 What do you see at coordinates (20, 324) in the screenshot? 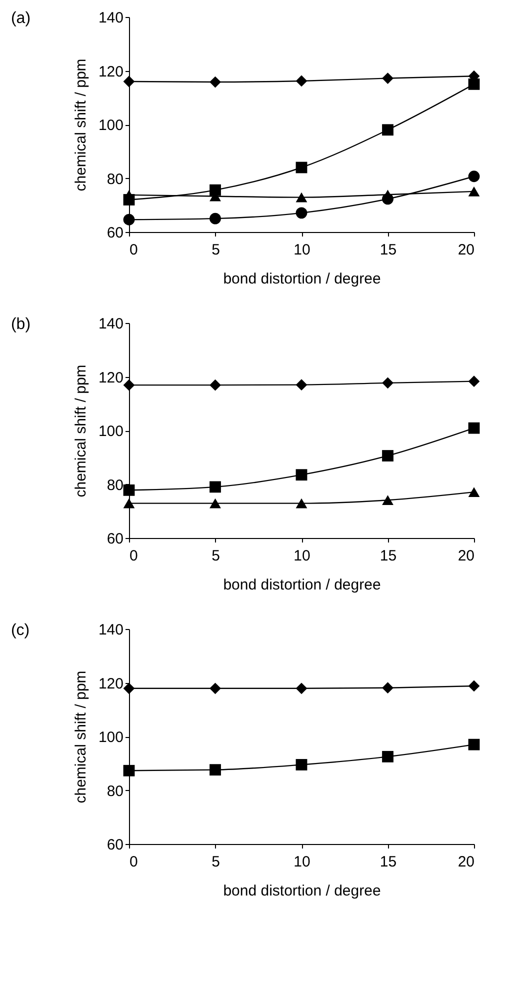
I see `chart-title: (b)` at bounding box center [20, 324].